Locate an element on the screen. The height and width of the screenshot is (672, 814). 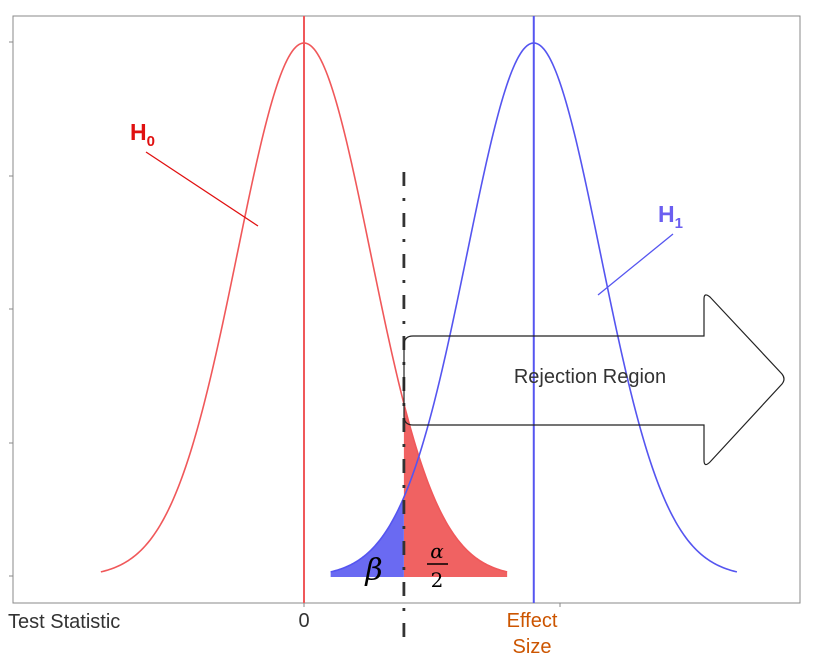
rejection-region-label: Rejection Region is located at coordinates (590, 377).